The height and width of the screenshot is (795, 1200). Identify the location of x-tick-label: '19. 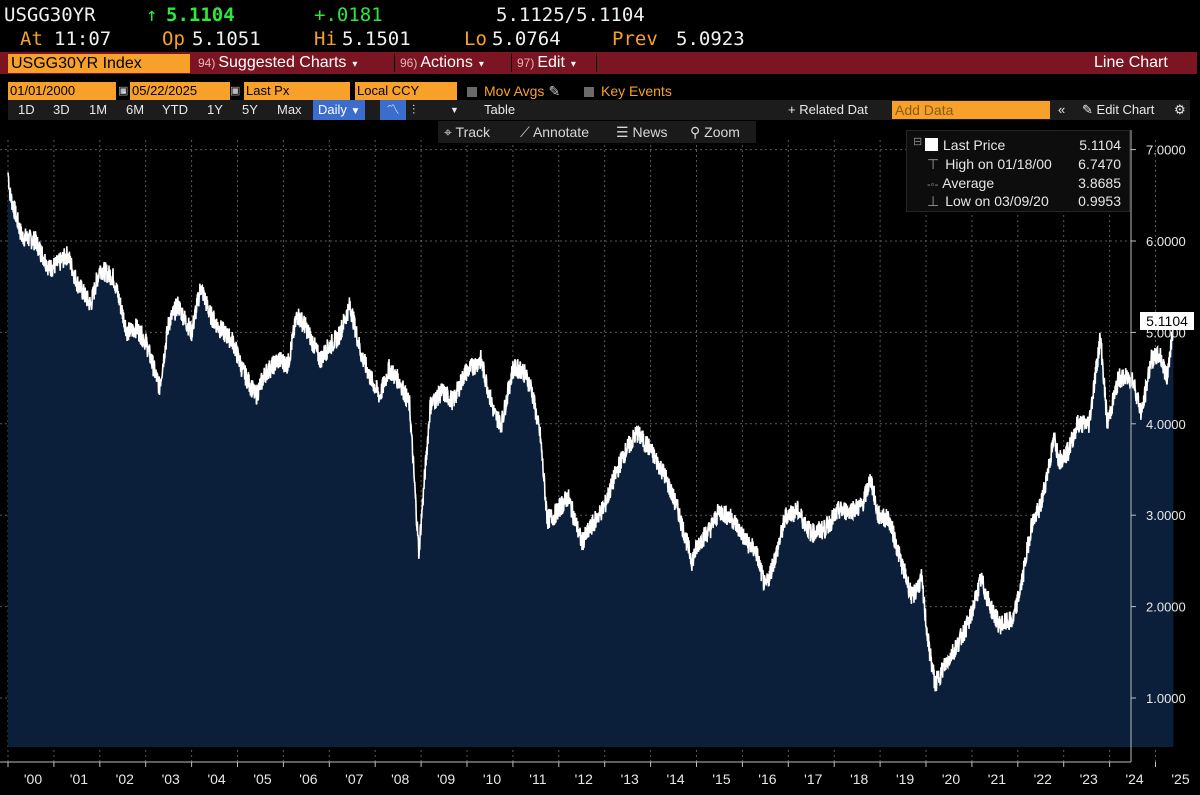
(905, 779).